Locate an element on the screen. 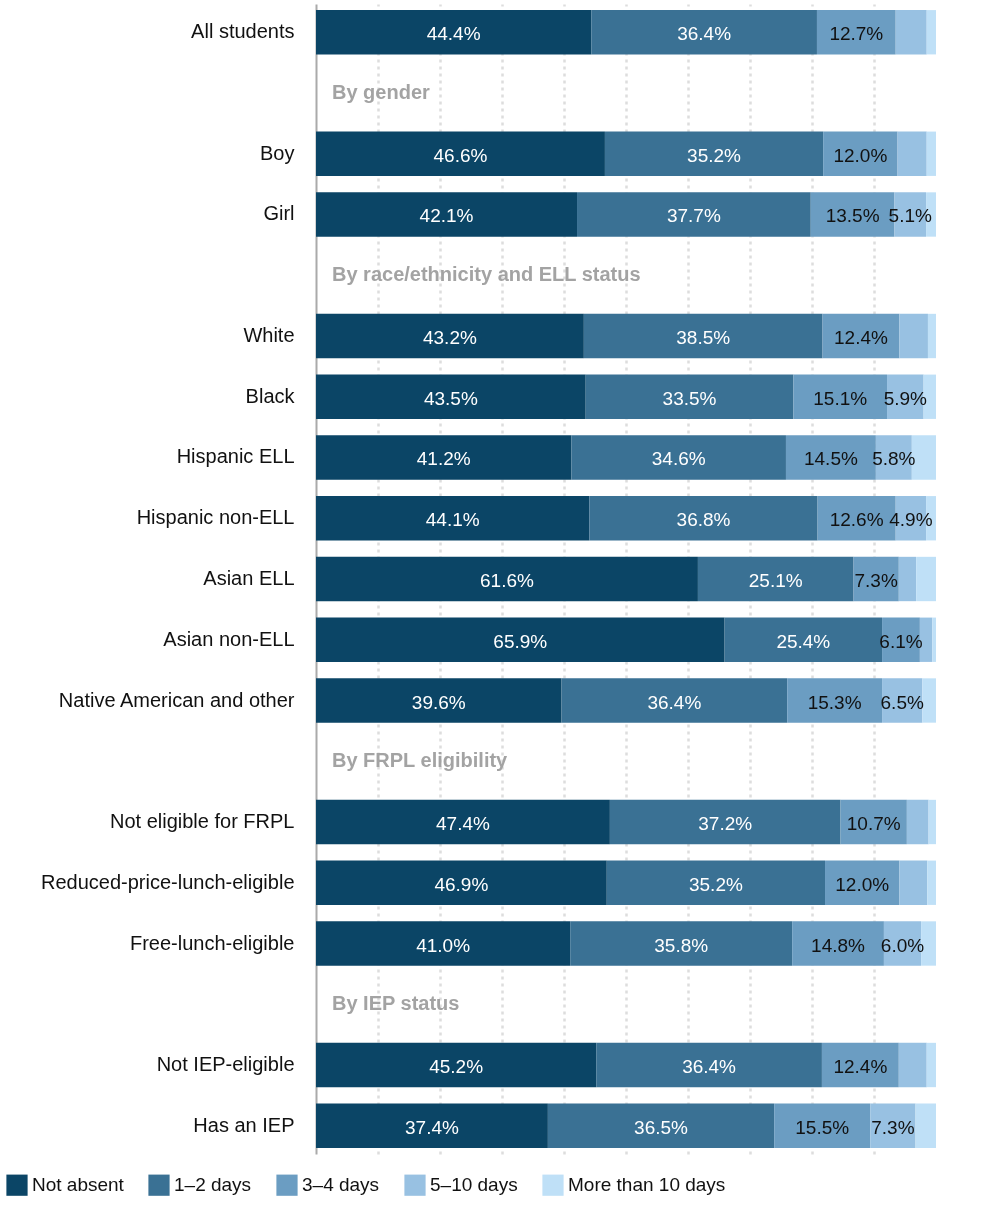 The height and width of the screenshot is (1231, 982). y-tick-label: Native American and other is located at coordinates (176, 699).